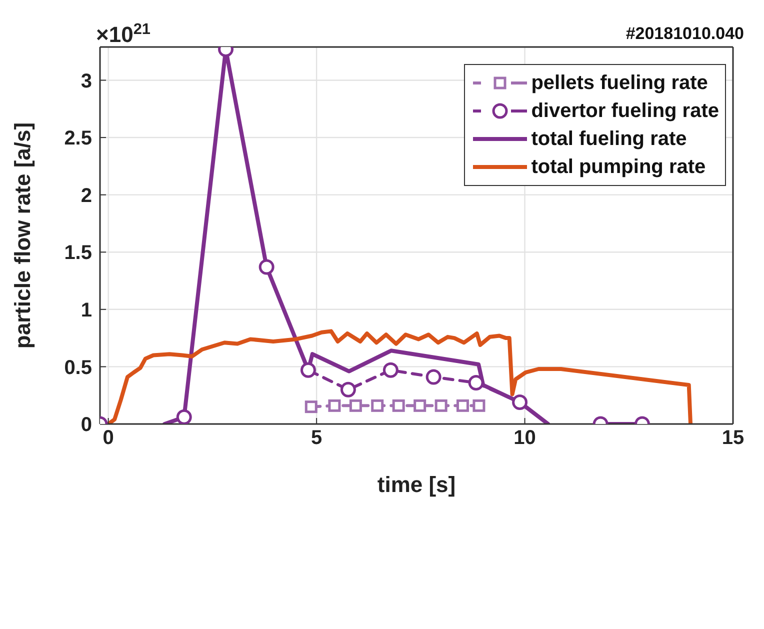 The width and height of the screenshot is (764, 629). Describe the element at coordinates (609, 139) in the screenshot. I see `legend-label: total fueling rate` at that location.